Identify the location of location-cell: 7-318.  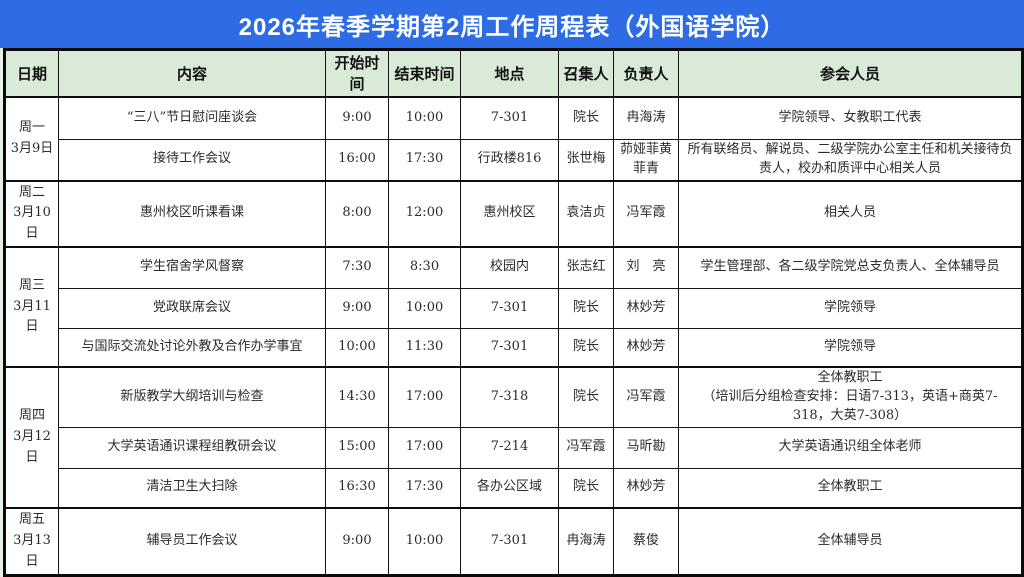
(509, 397).